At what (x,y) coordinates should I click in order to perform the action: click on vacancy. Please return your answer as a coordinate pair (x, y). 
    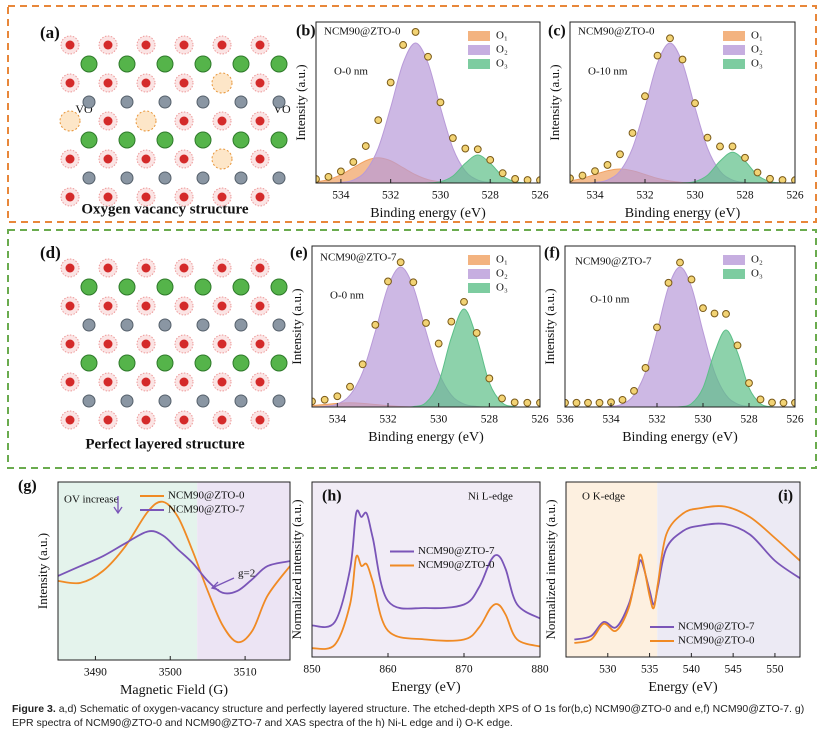
    Looking at the image, I should click on (146, 121).